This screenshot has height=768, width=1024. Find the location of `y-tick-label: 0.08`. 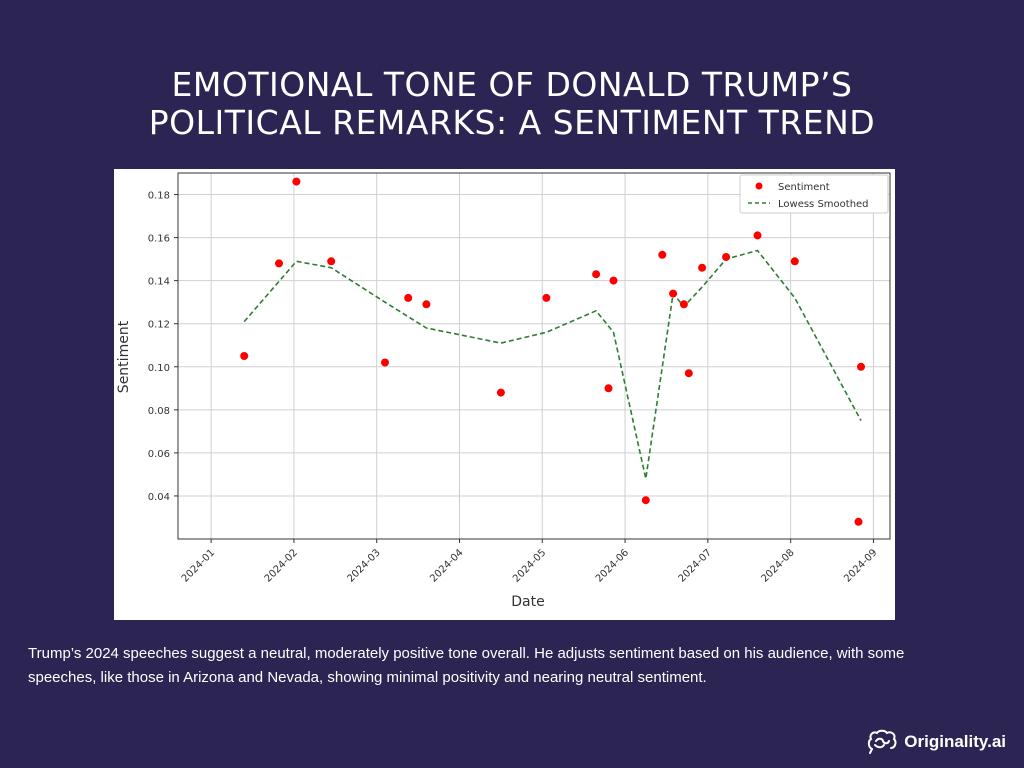

y-tick-label: 0.08 is located at coordinates (159, 411).